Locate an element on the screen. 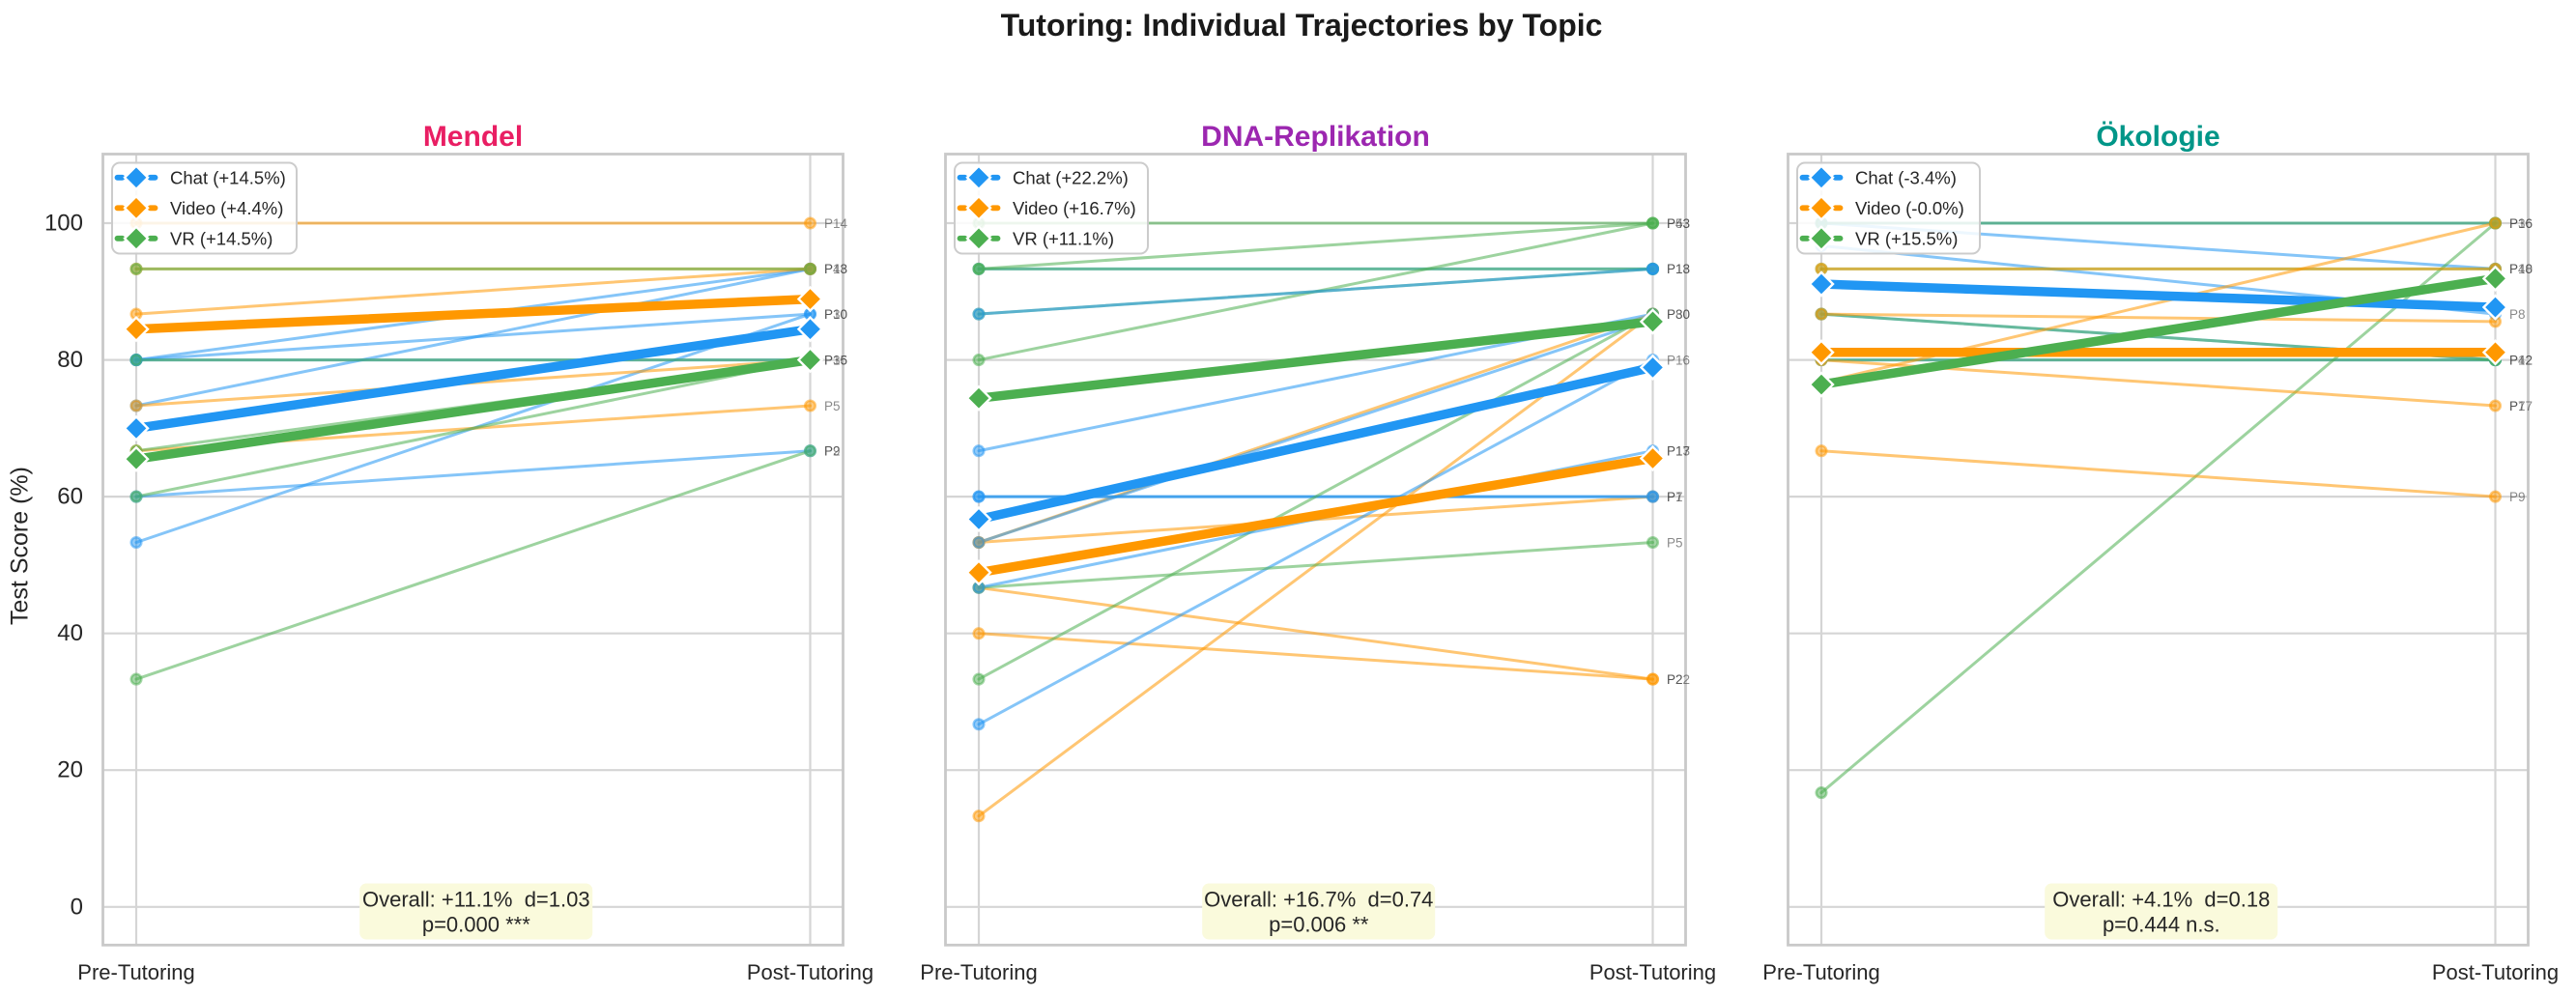  svg-text: DNA-Replikation is located at coordinates (1316, 137).